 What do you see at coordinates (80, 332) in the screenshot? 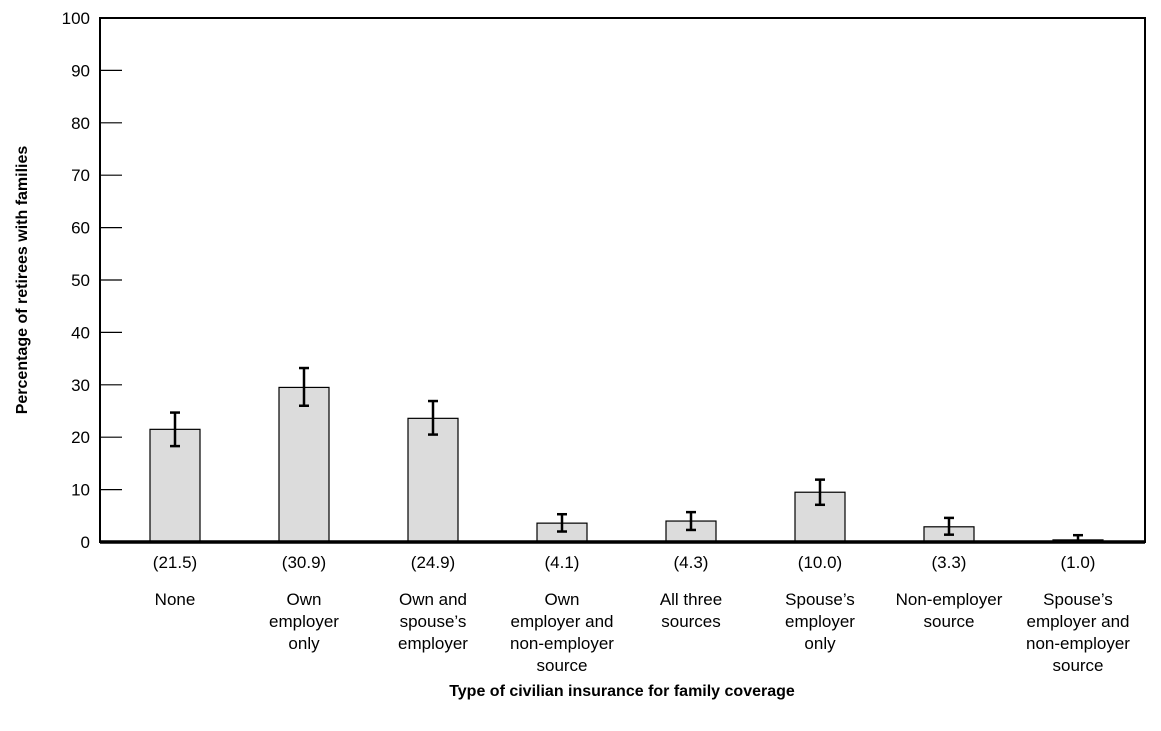
I see `y-tick-label: 40` at bounding box center [80, 332].